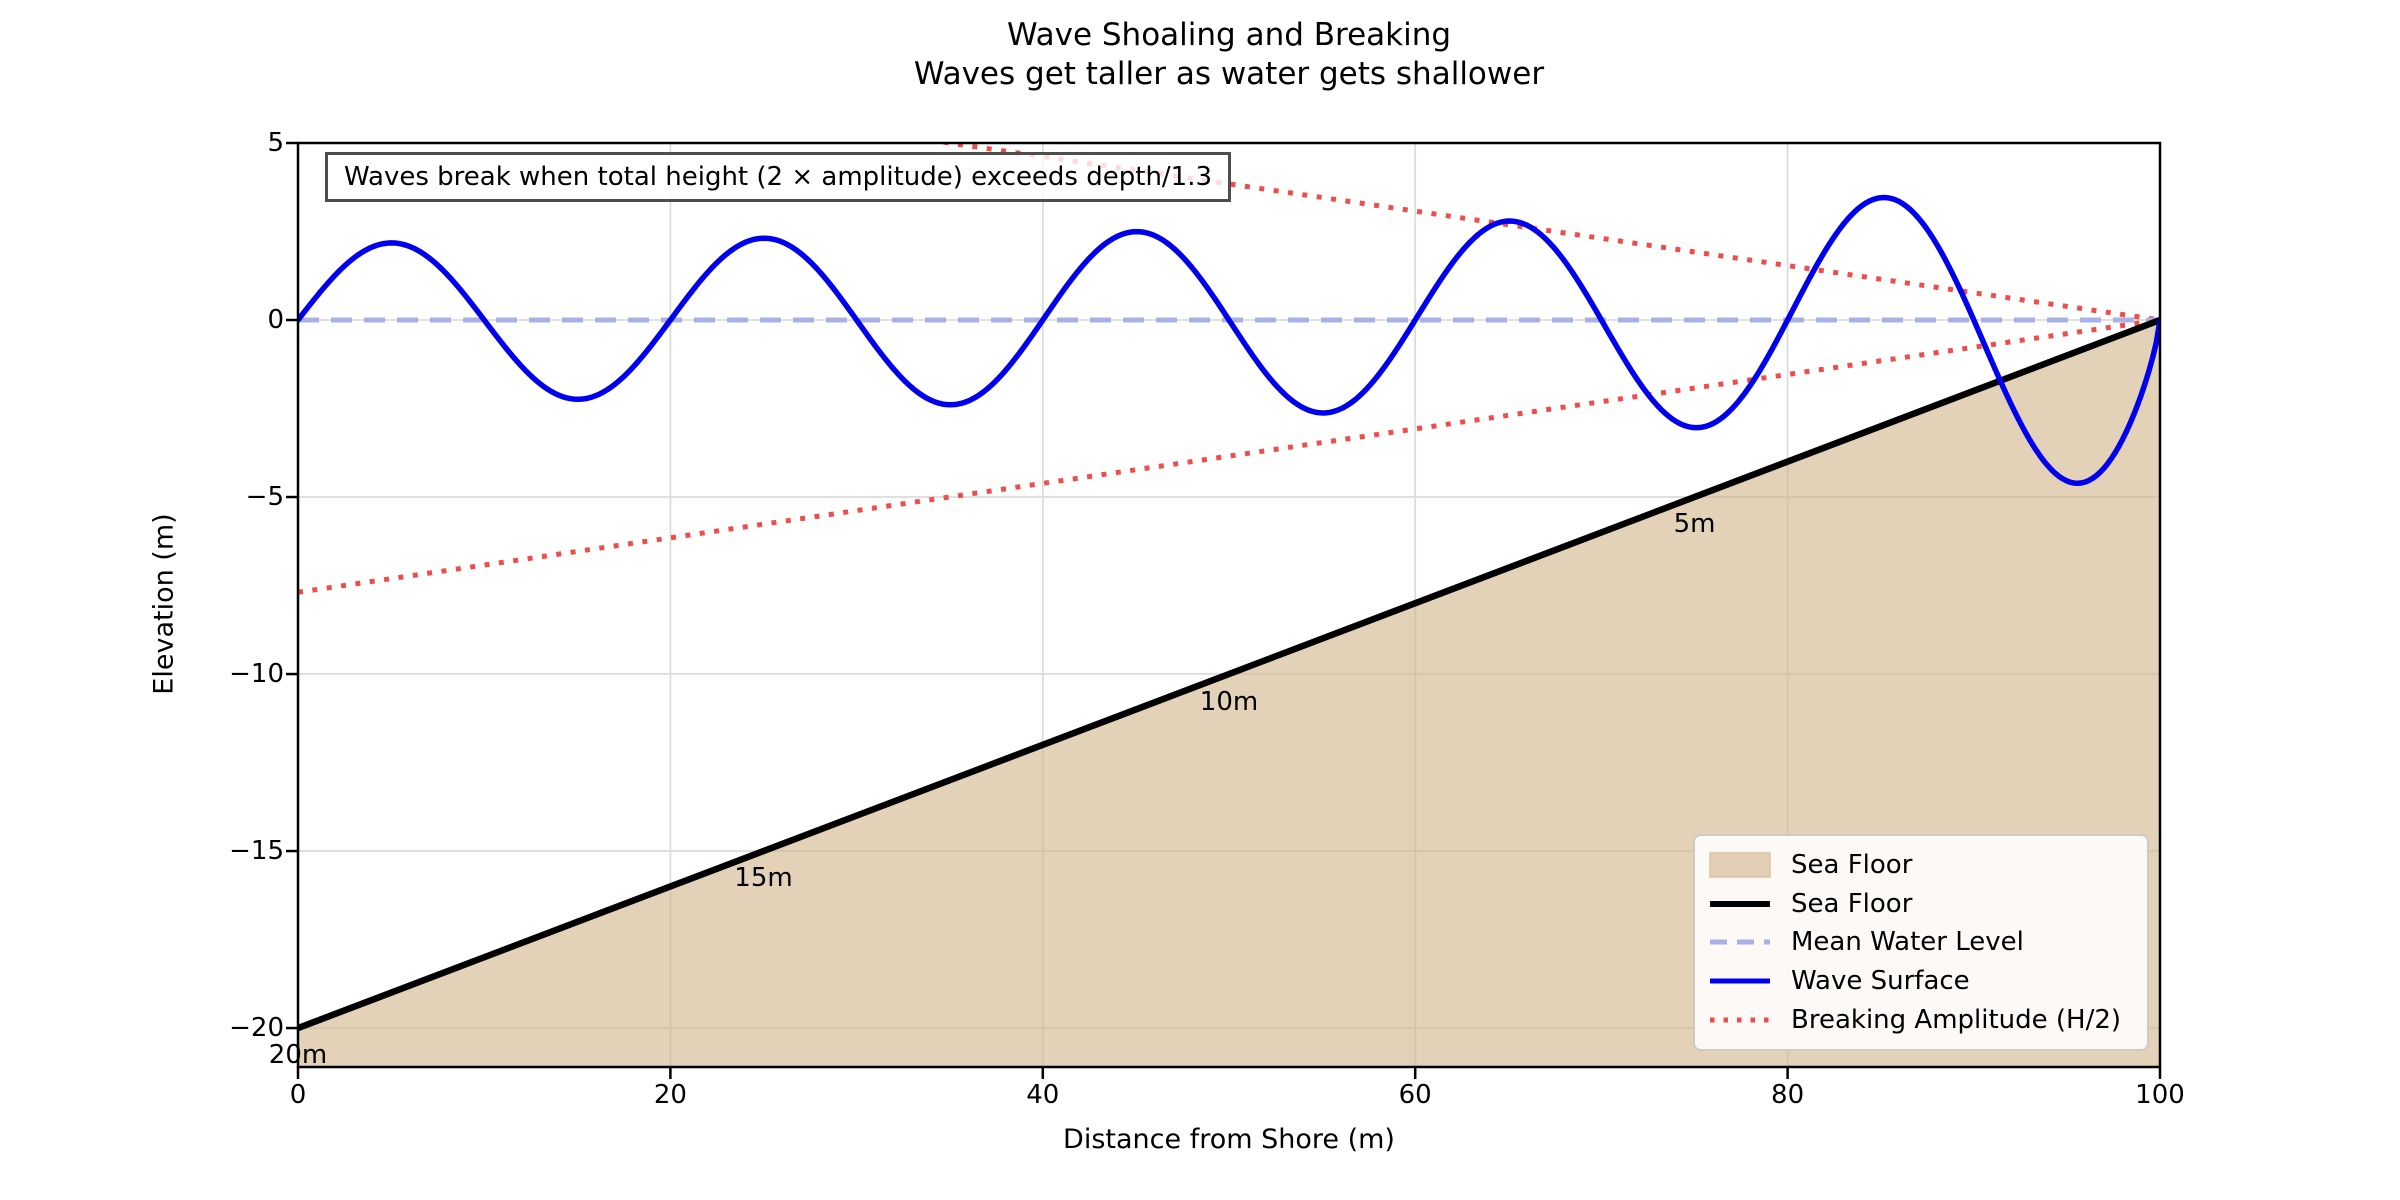 The image size is (2400, 1200). What do you see at coordinates (256, 674) in the screenshot?
I see `y-tick-label: −10` at bounding box center [256, 674].